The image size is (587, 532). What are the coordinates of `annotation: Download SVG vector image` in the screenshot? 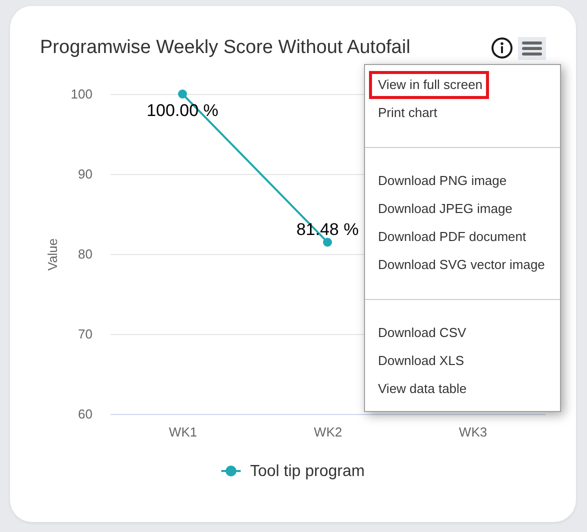 It's located at (461, 265).